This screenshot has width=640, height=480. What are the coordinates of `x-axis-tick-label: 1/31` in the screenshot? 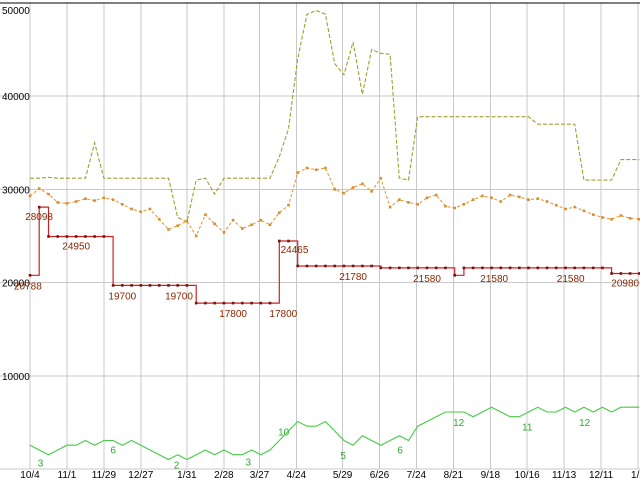 It's located at (187, 475).